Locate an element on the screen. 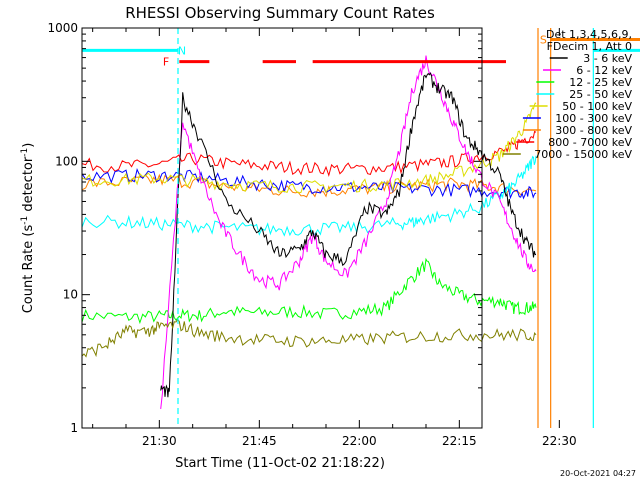 The height and width of the screenshot is (484, 640). chart-title: RHESSI Observing Summary Count Rates is located at coordinates (280, 13).